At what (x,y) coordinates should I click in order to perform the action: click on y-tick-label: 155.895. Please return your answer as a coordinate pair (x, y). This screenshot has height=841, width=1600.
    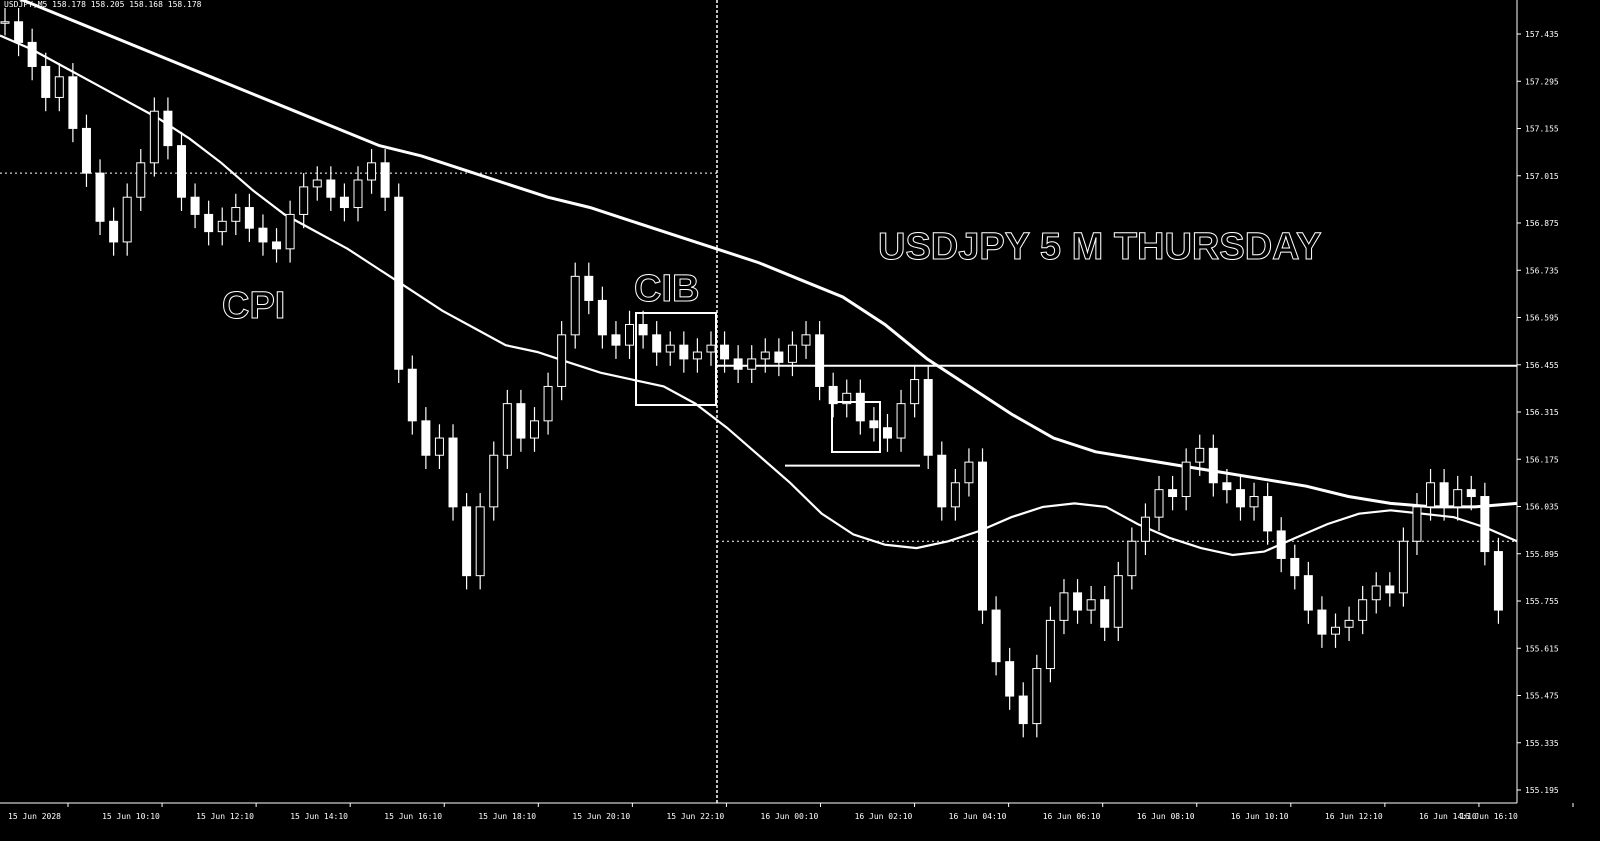
    Looking at the image, I should click on (1542, 554).